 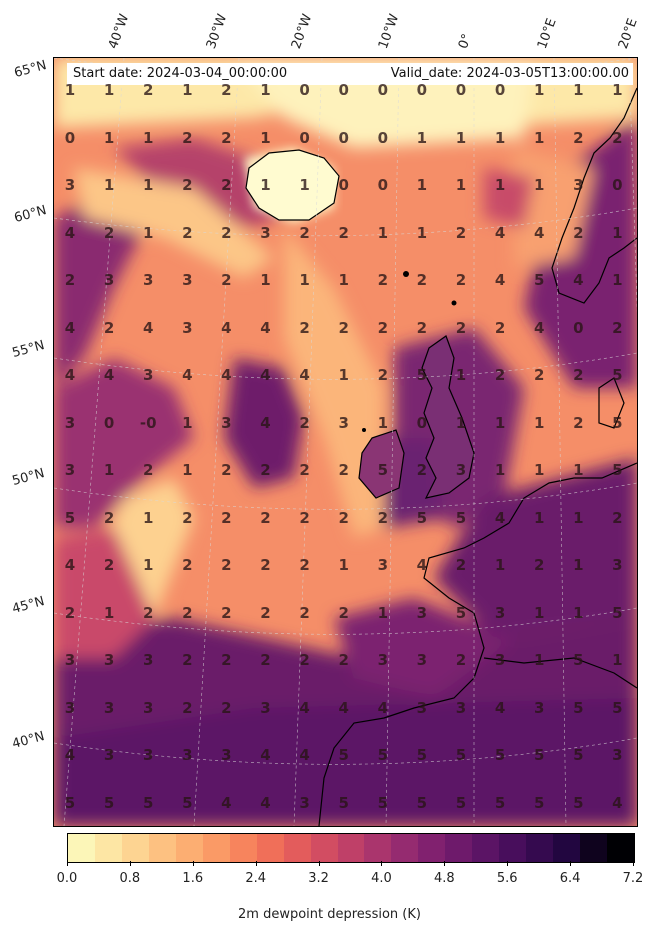 What do you see at coordinates (119, 31) in the screenshot?
I see `lon-label: 40°W` at bounding box center [119, 31].